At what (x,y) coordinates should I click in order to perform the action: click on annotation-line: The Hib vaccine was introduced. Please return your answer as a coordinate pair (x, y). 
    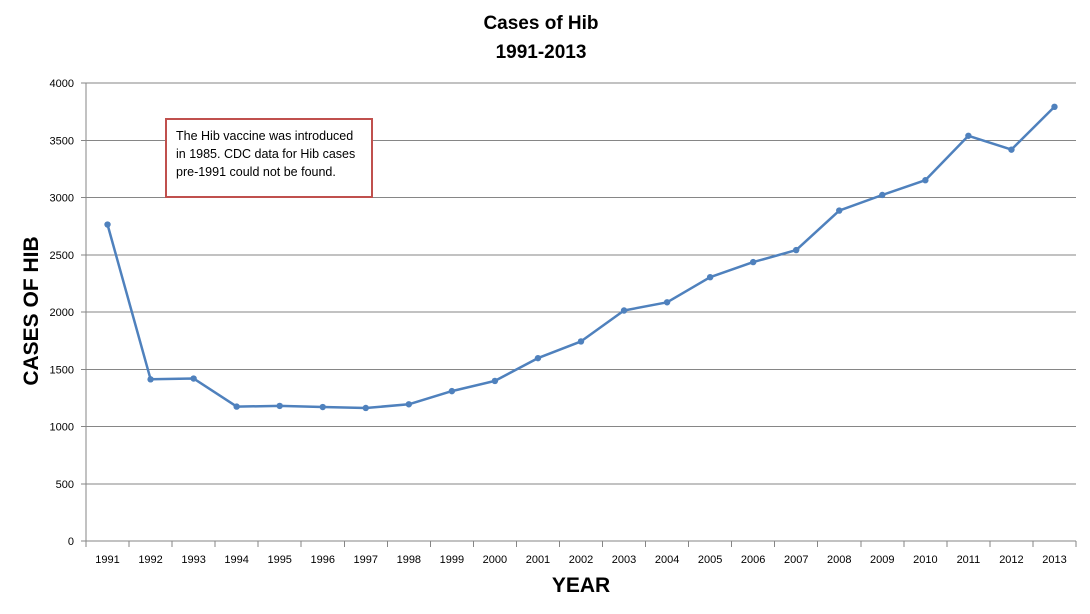
    Looking at the image, I should click on (265, 136).